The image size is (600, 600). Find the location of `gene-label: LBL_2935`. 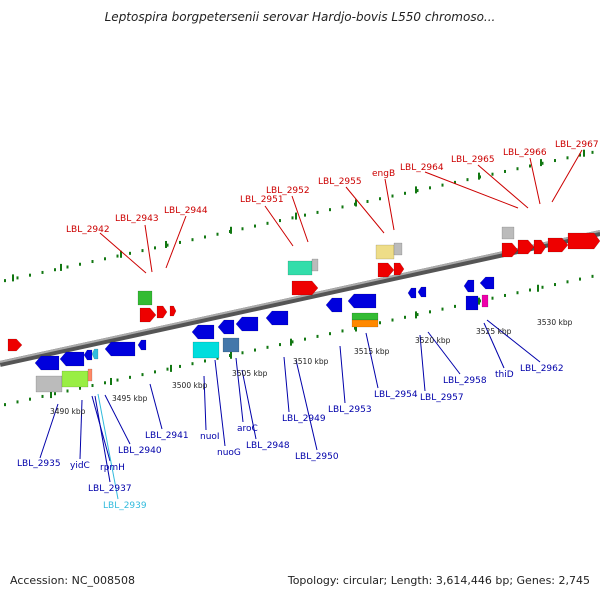

gene-label: LBL_2935 is located at coordinates (39, 464).